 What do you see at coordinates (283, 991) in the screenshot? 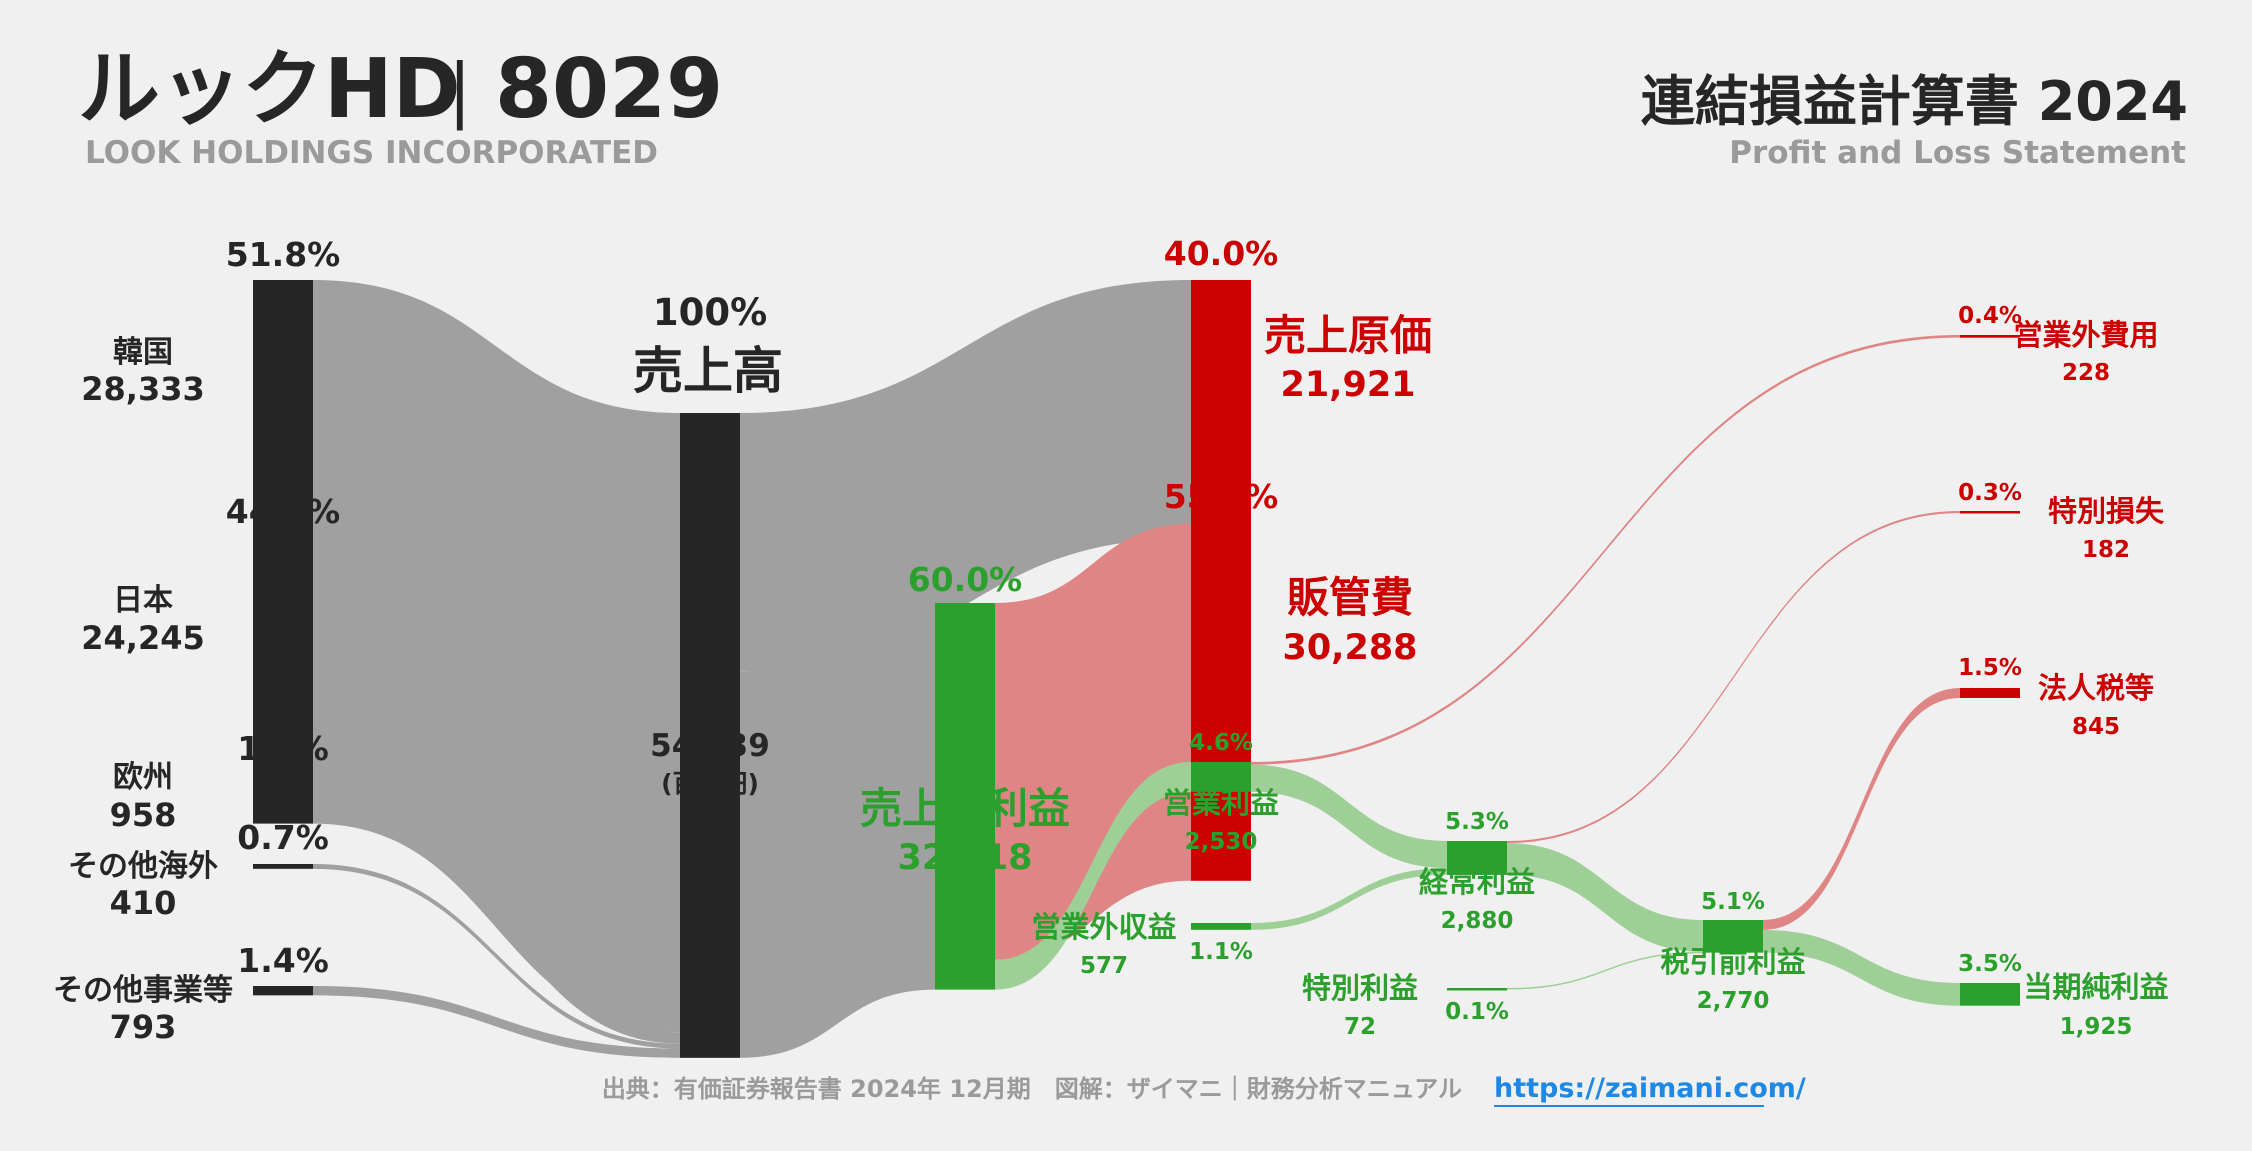
I see `node-bar-other-business` at bounding box center [283, 991].